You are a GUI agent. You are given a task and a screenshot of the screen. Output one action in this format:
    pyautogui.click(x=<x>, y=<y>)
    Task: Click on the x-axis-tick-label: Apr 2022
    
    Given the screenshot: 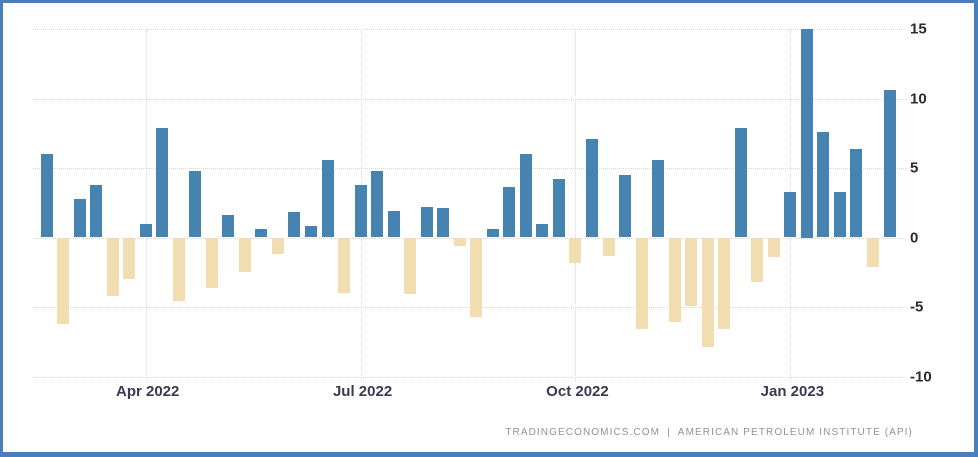 What is the action you would take?
    pyautogui.click(x=147, y=391)
    